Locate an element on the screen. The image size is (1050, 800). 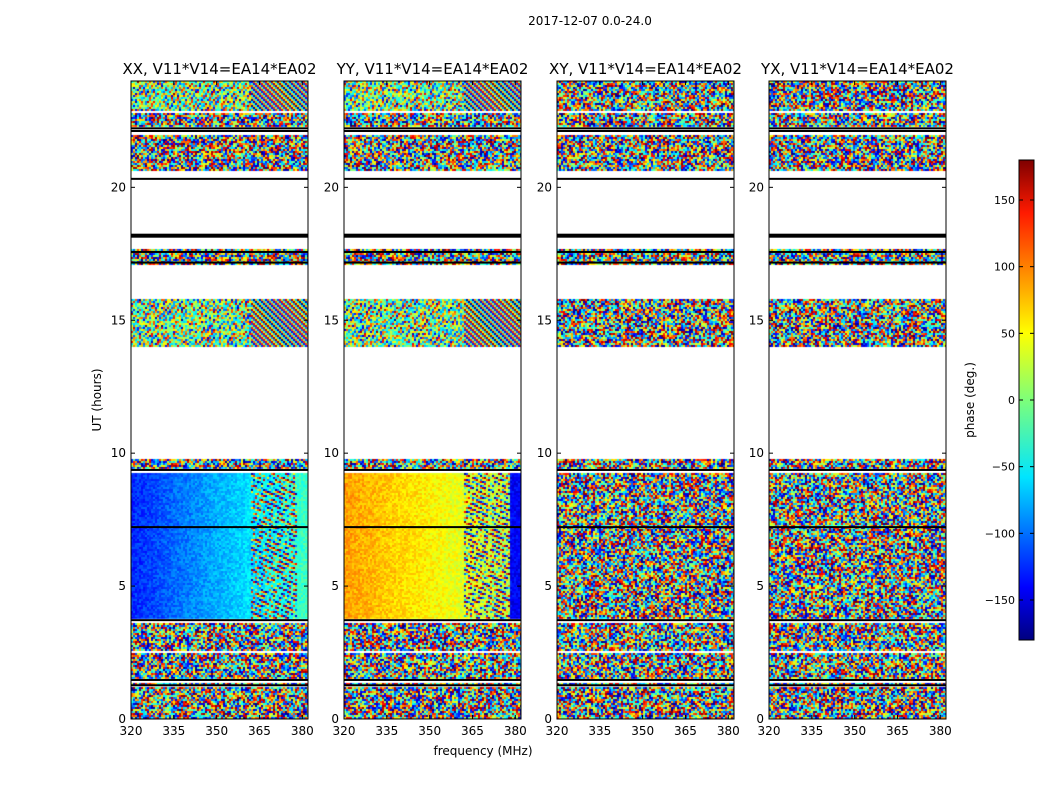
colorbar: 150 100 50 0 −50 −100 −150 phase (deg.) is located at coordinates (999, 400).